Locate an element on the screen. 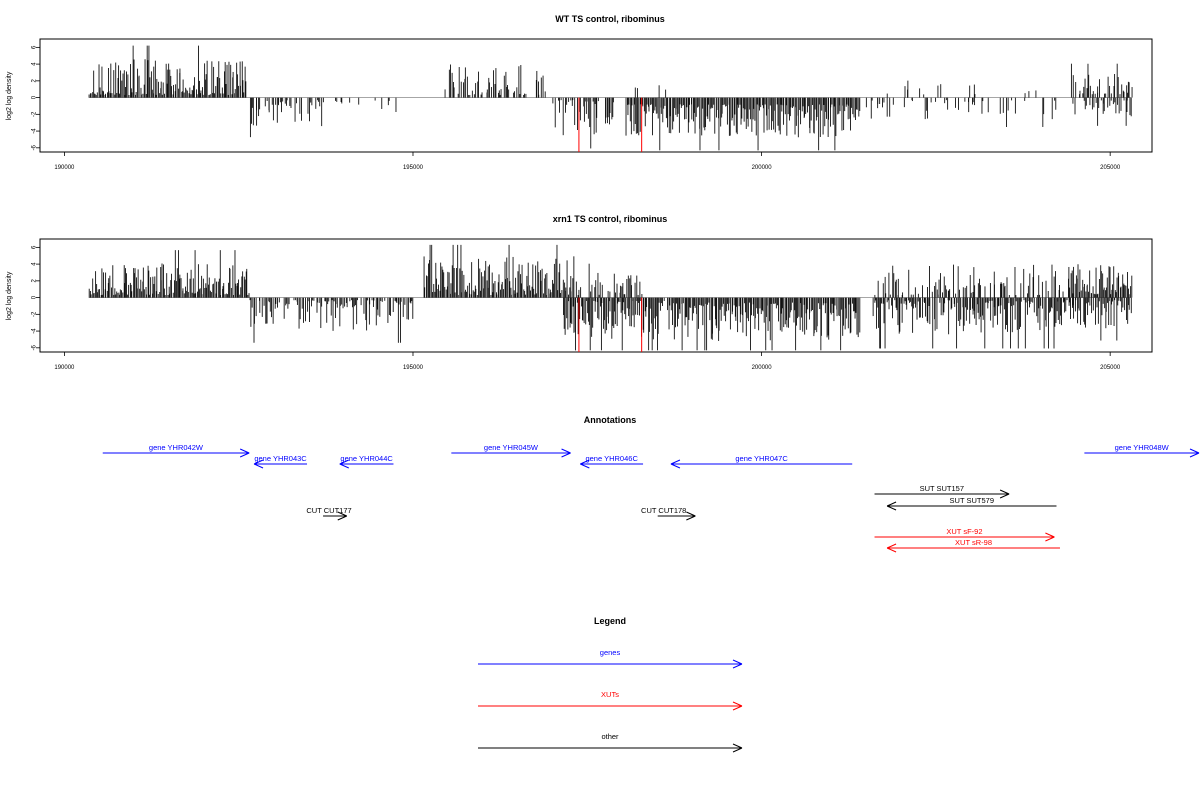  wt-axes: 6 4 2 0 -2 -4 -6 190000 195000 200000 205000 is located at coordinates (576, 108).